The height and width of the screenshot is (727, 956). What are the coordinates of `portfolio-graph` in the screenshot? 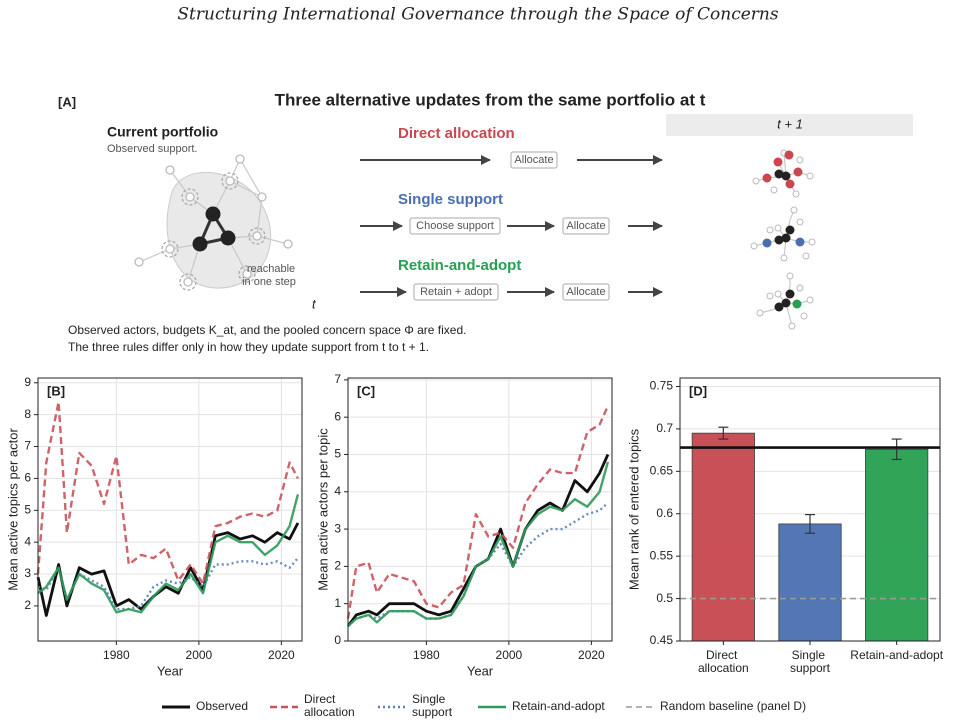 It's located at (213, 222).